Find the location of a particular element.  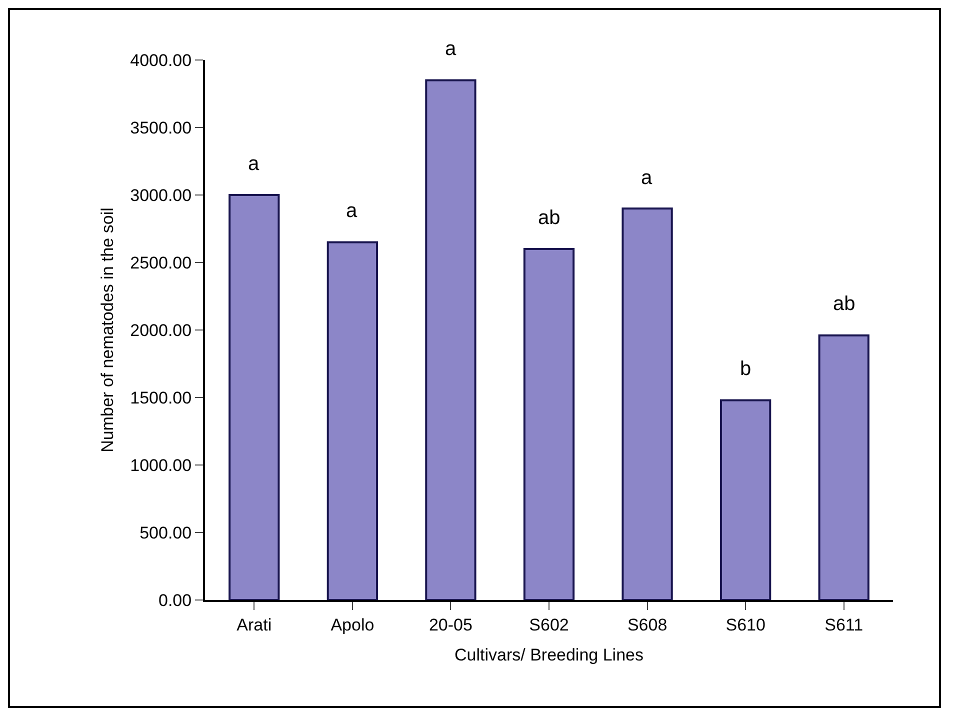

y-tick-label: 500.00 is located at coordinates (166, 532).